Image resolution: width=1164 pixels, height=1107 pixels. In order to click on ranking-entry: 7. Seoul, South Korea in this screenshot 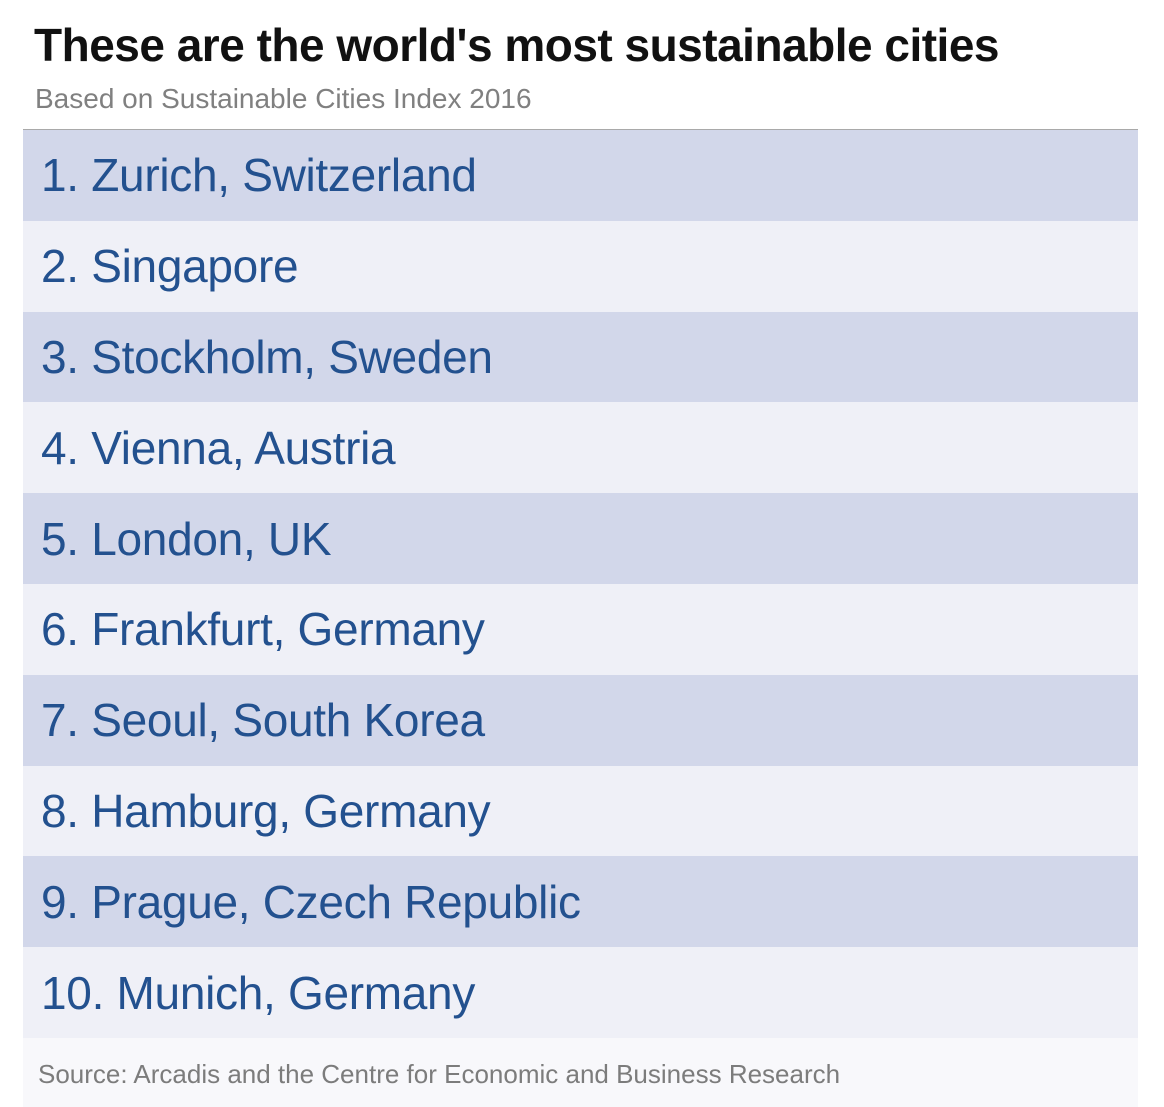, I will do `click(263, 720)`.